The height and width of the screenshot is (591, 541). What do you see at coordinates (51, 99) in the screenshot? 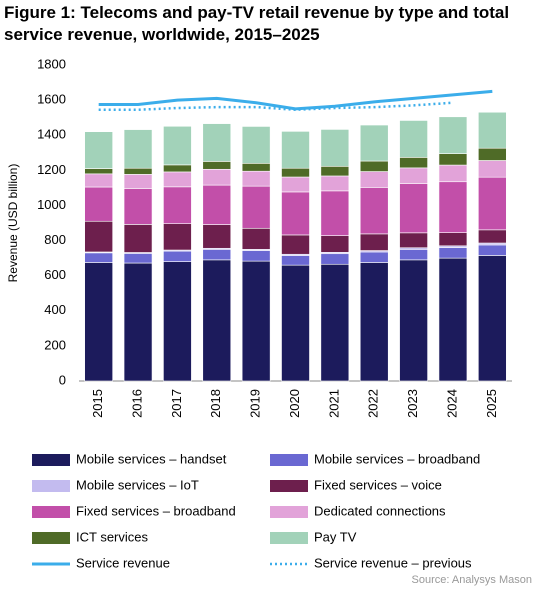
I see `y-tick-label: 1600` at bounding box center [51, 99].